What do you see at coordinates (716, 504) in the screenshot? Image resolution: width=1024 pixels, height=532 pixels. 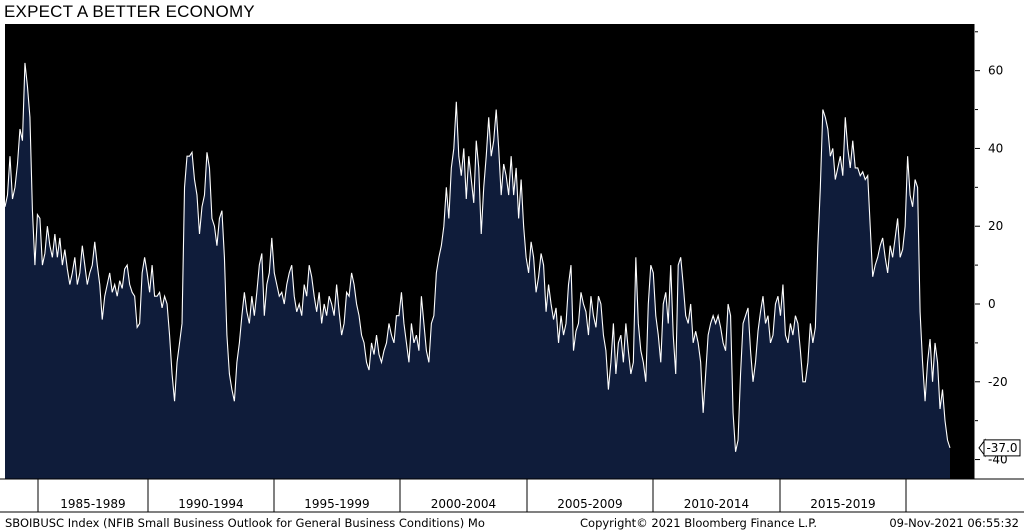 I see `x-tick-label: 2010-2014` at bounding box center [716, 504].